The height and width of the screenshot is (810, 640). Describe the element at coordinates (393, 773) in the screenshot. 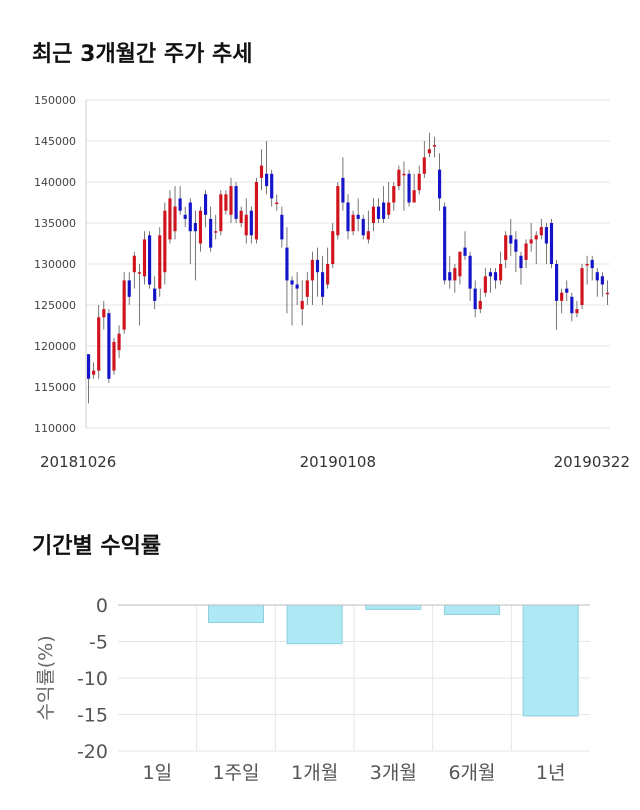

I see `x-tick-label: 3개월` at that location.